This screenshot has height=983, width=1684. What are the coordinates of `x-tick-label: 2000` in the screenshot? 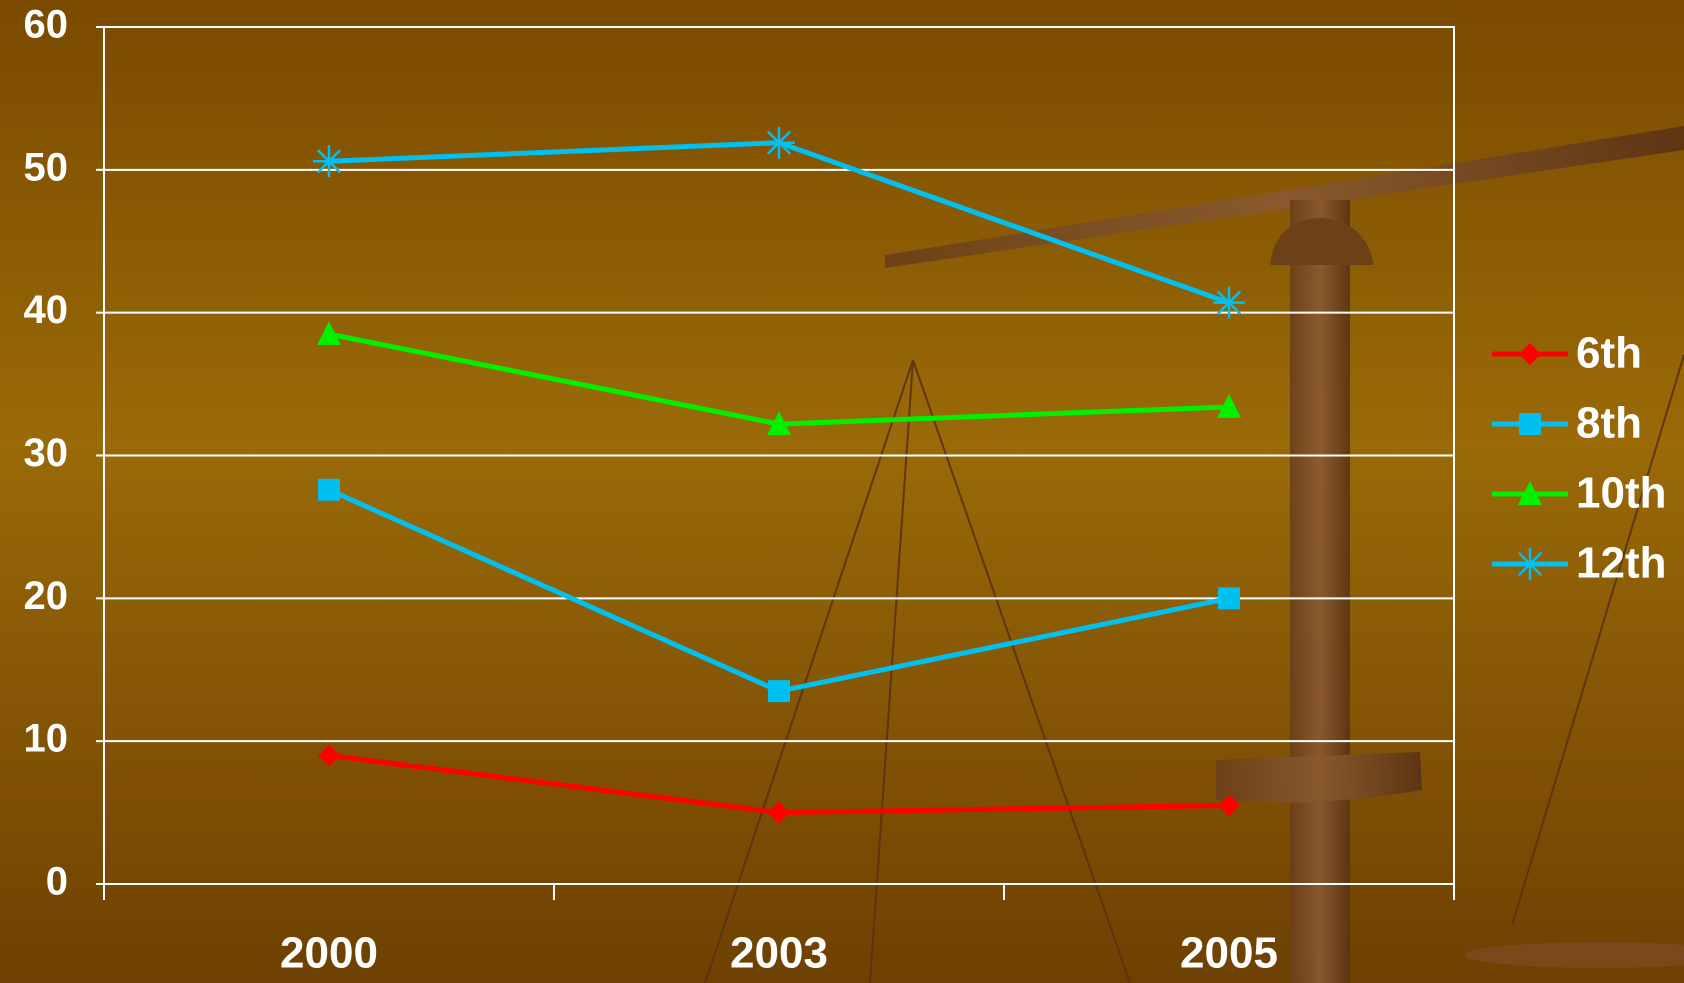 It's located at (329, 953).